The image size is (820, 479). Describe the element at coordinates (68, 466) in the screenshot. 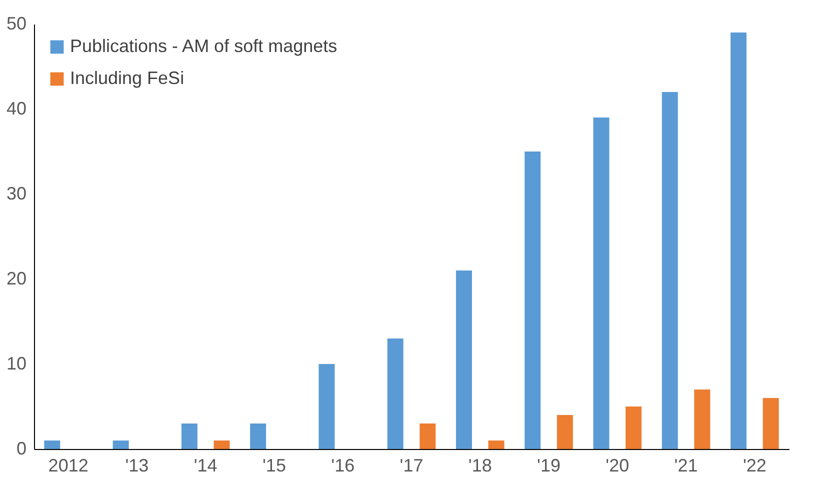

I see `x-tick-label: 2012` at that location.